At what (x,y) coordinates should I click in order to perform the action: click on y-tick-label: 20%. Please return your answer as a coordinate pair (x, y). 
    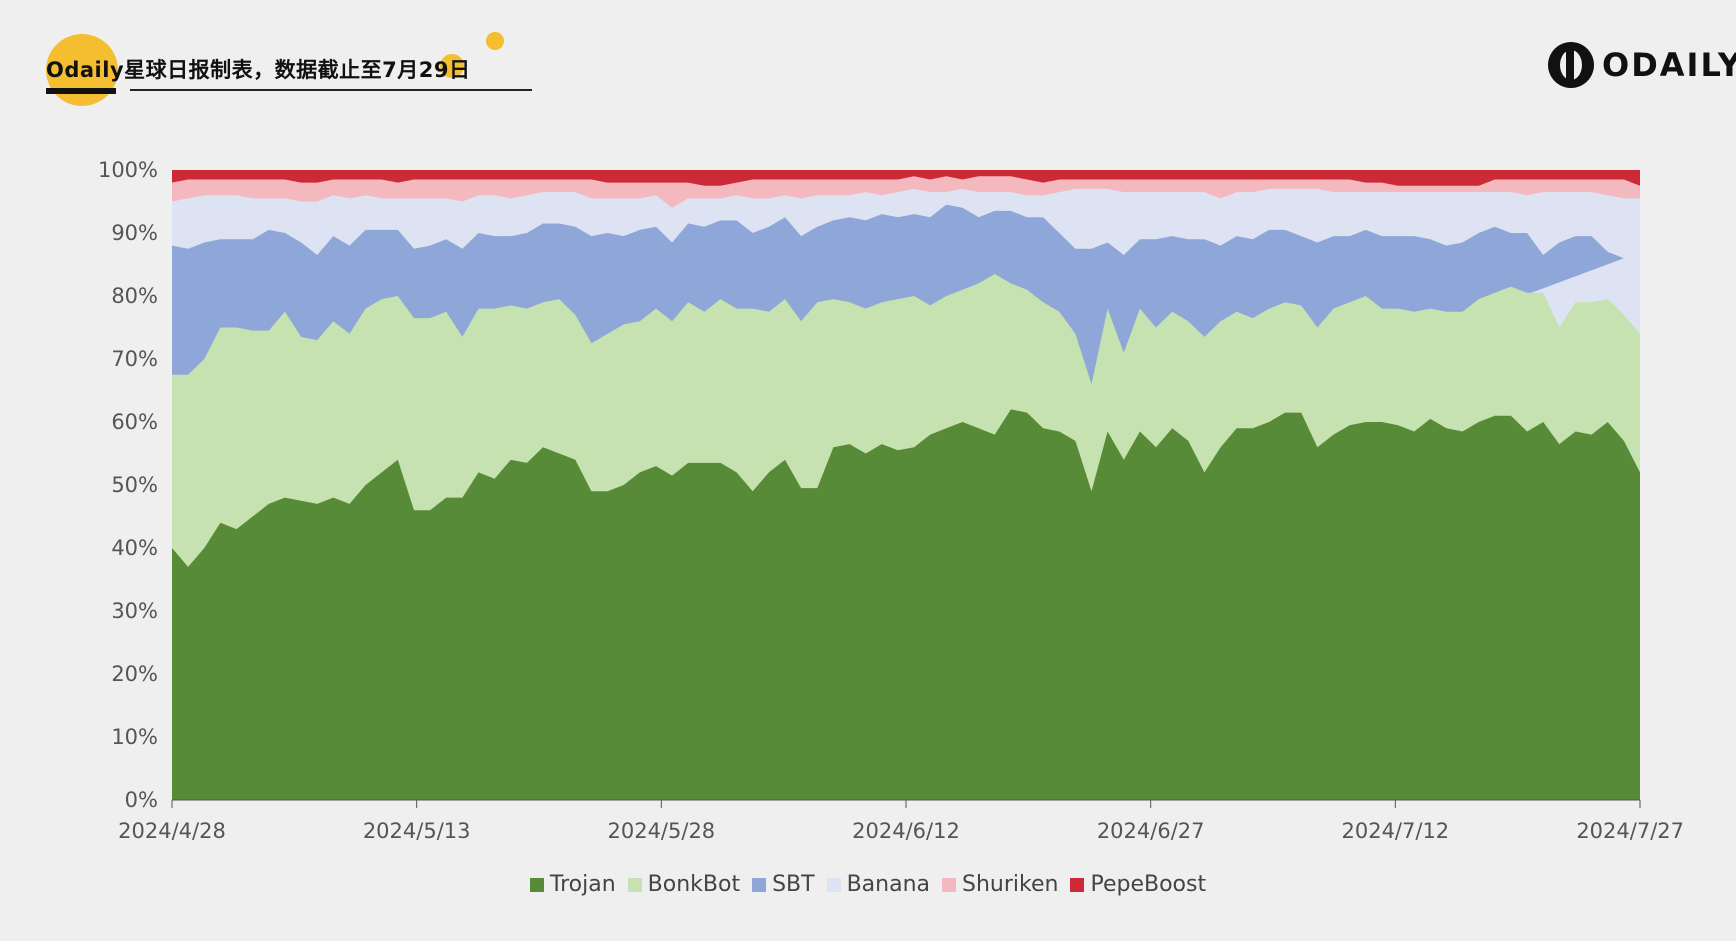
    Looking at the image, I should click on (134, 674).